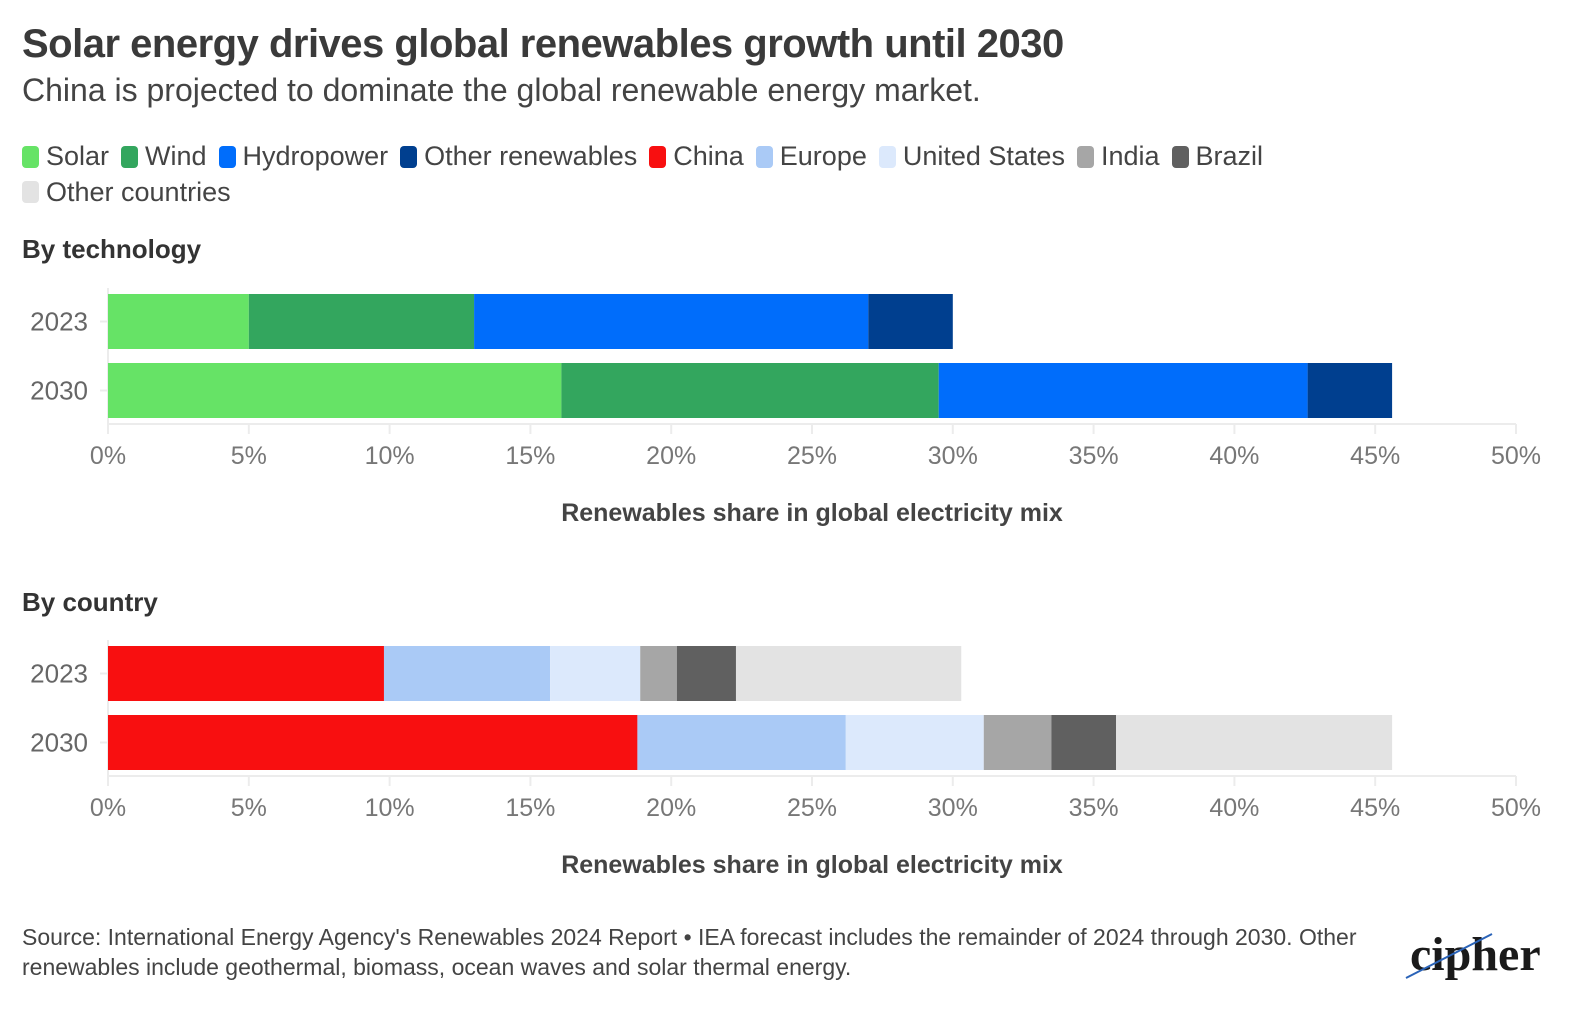 The height and width of the screenshot is (1016, 1588). I want to click on bar-segment-wind-2023, so click(361, 321).